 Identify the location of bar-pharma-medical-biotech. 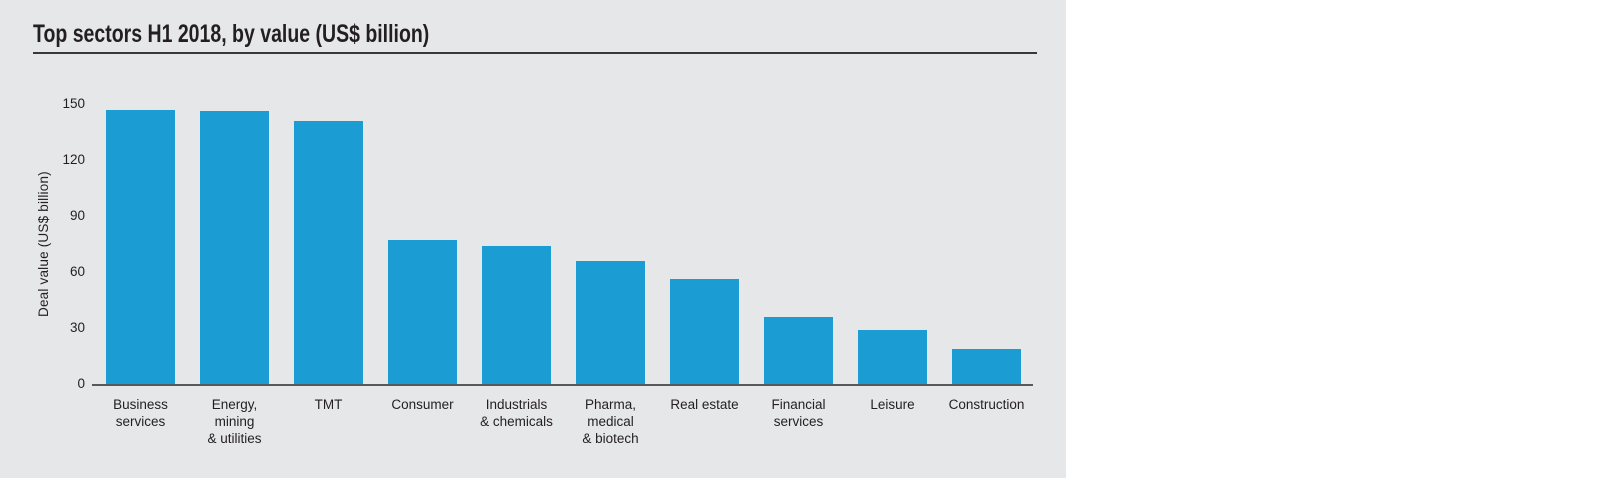
(610, 322).